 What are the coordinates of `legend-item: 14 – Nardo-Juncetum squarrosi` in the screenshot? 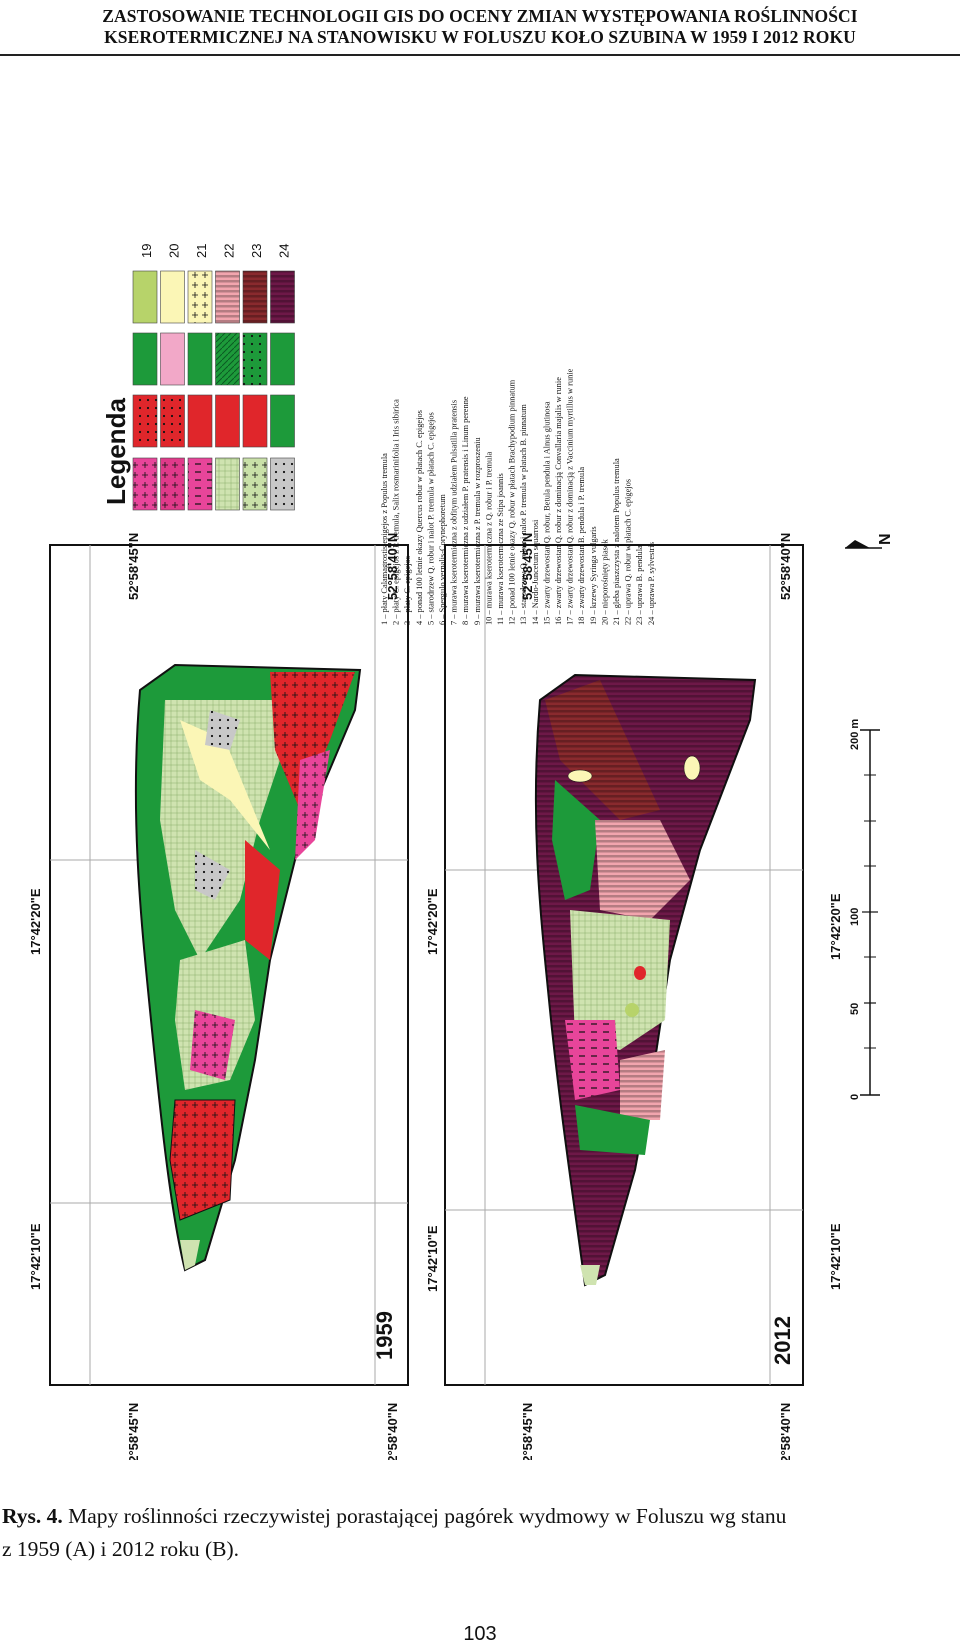 It's located at (535, 572).